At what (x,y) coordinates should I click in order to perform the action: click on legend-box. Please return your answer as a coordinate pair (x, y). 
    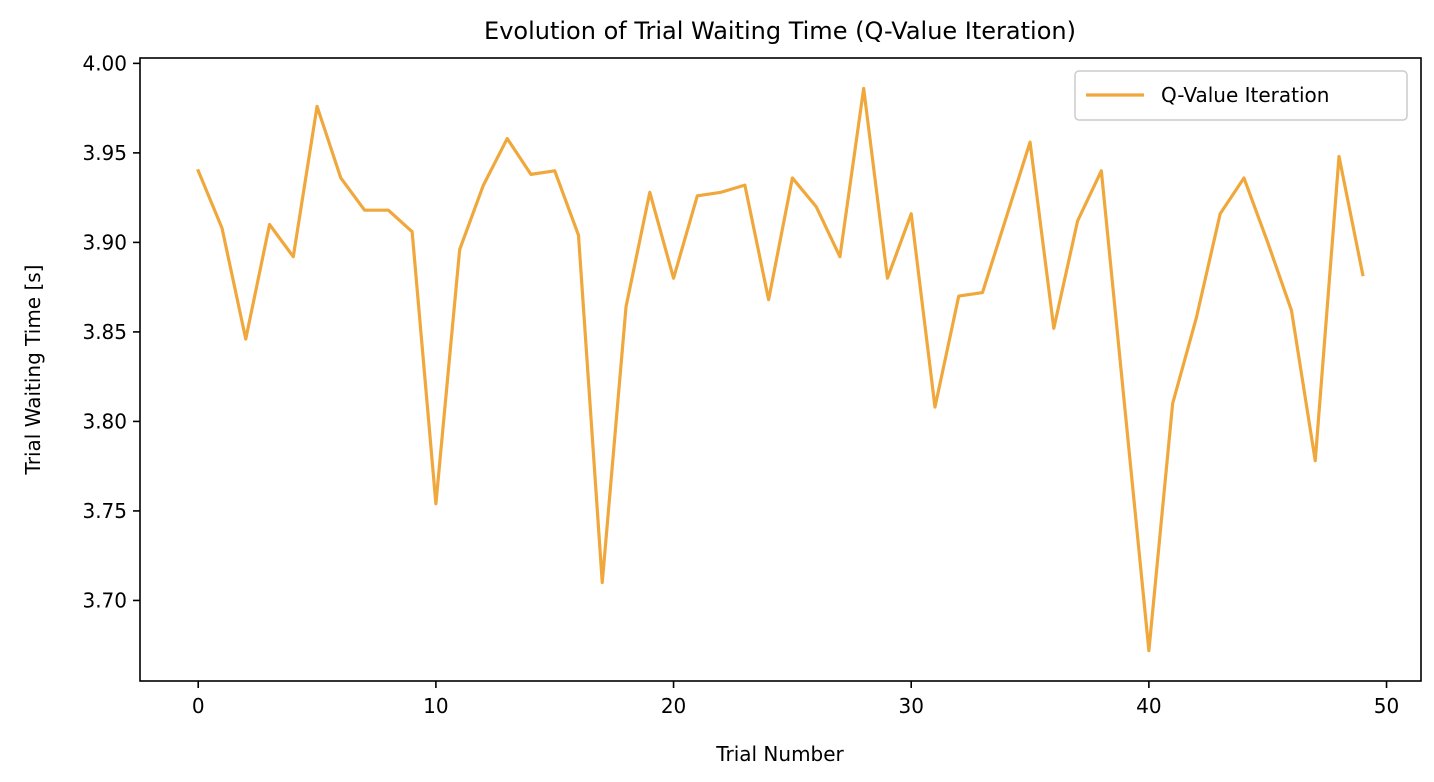
    Looking at the image, I should click on (1241, 95).